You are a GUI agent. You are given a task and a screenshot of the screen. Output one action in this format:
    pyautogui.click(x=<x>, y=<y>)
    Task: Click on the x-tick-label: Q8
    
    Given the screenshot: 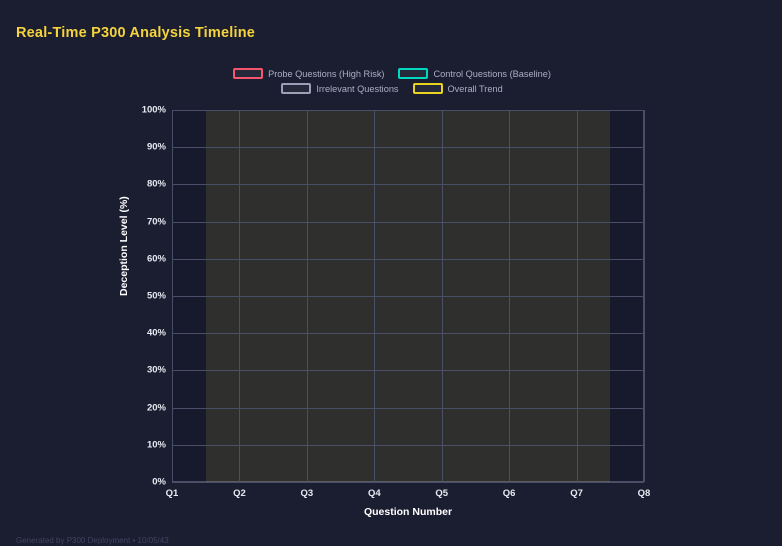 What is the action you would take?
    pyautogui.click(x=644, y=493)
    